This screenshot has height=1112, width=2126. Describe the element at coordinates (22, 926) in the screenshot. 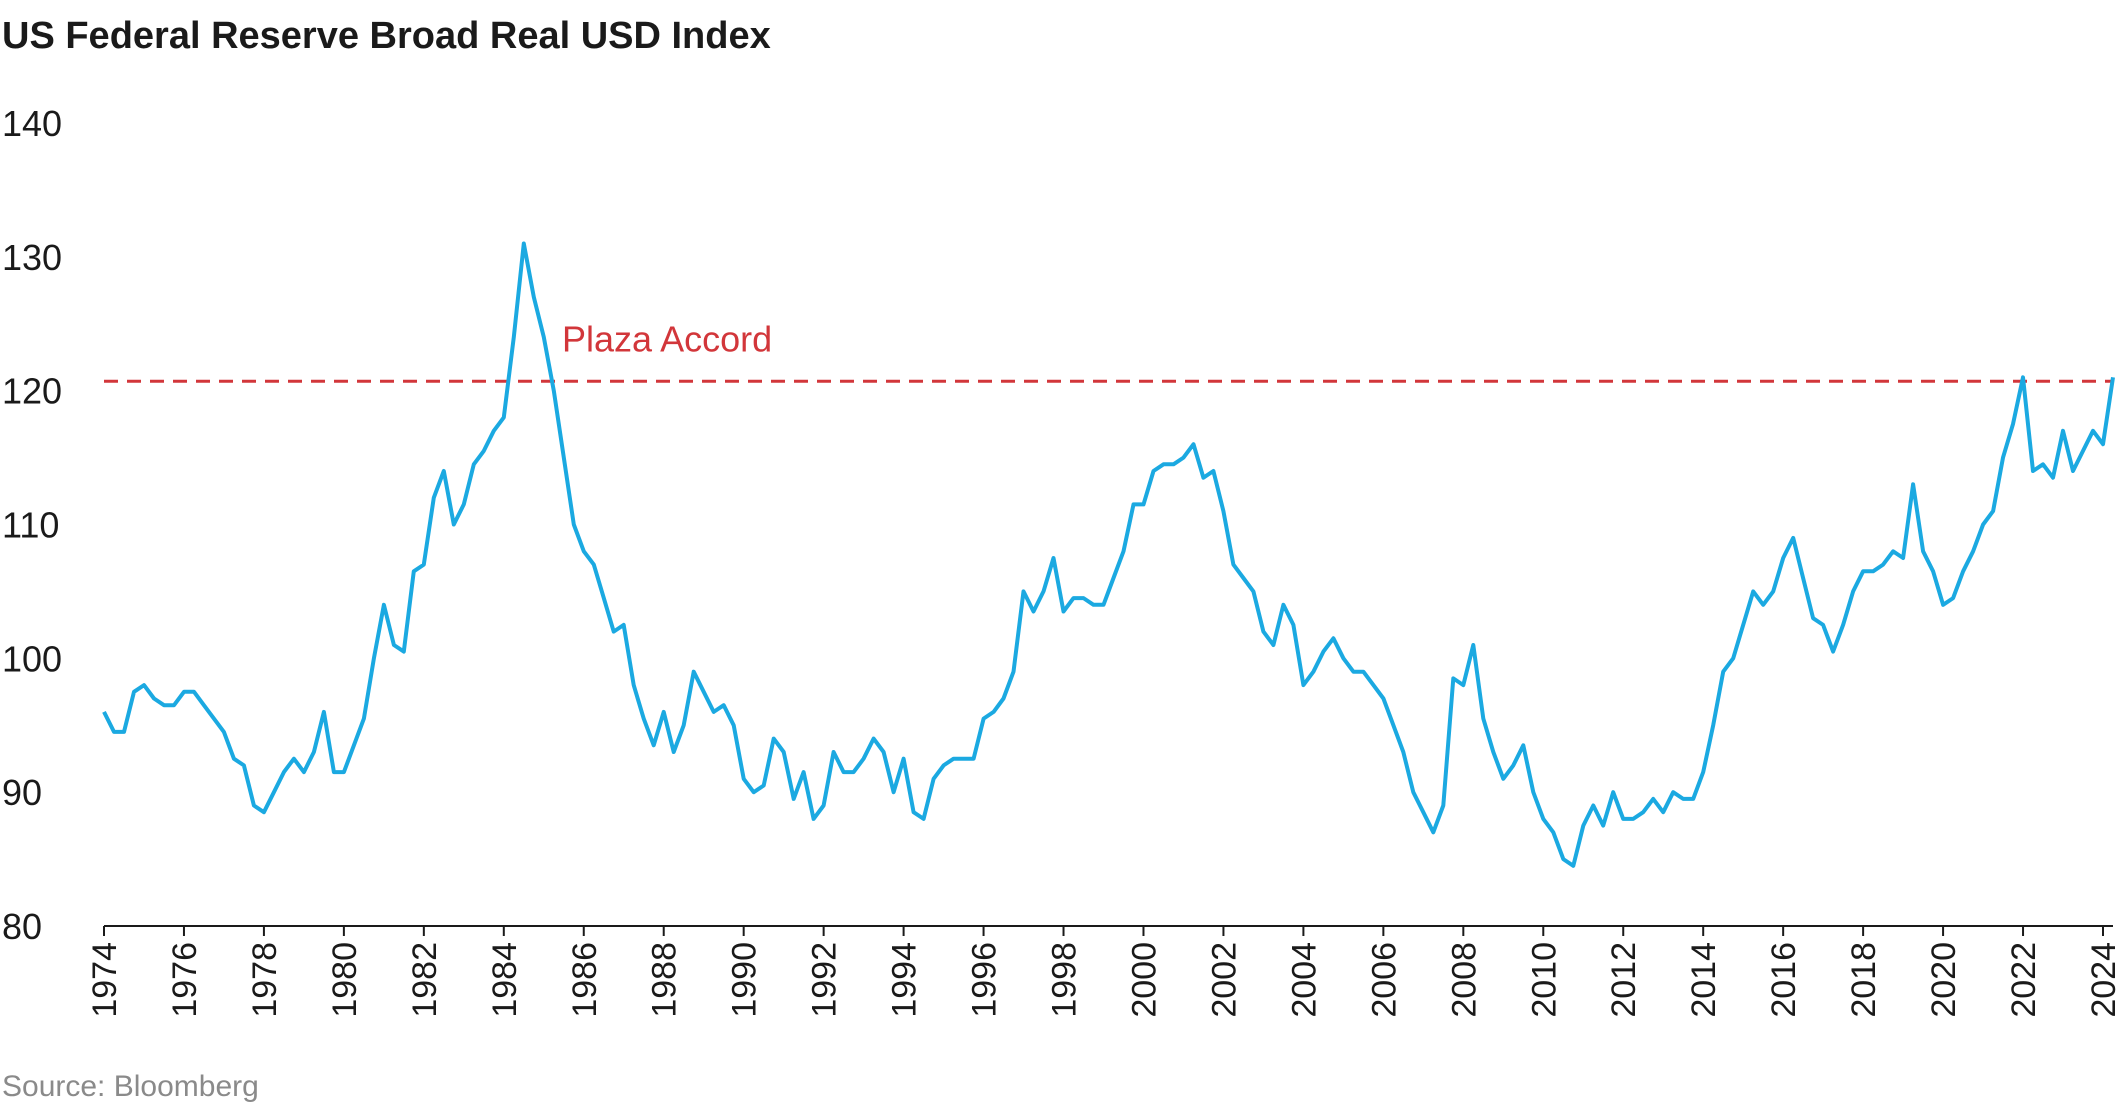

I see `y-tick-label: 80` at that location.